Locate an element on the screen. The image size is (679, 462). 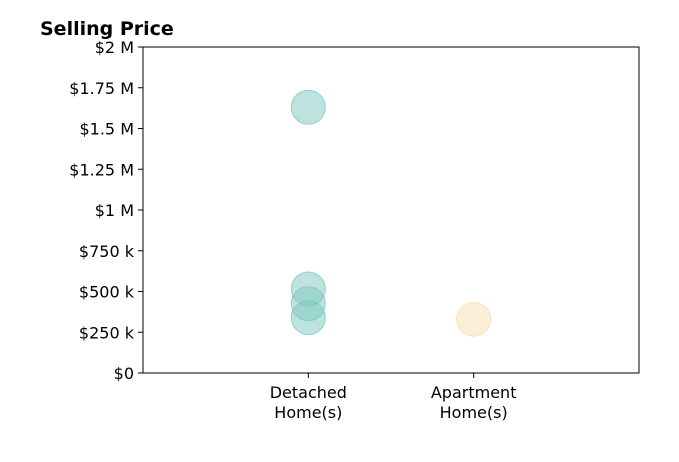
y-tick-label: $1.75 M is located at coordinates (101, 88).